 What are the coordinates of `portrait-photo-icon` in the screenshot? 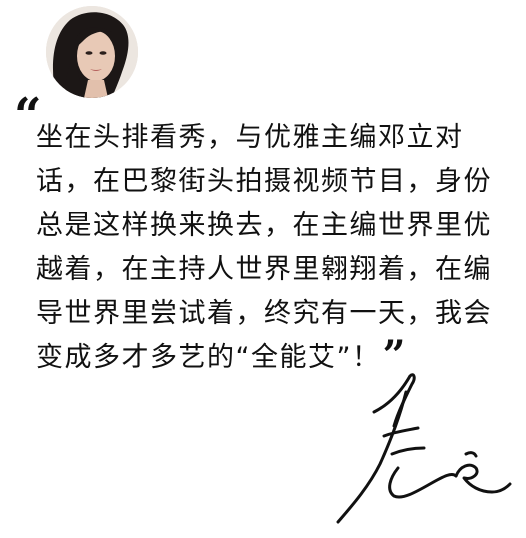 It's located at (92, 52).